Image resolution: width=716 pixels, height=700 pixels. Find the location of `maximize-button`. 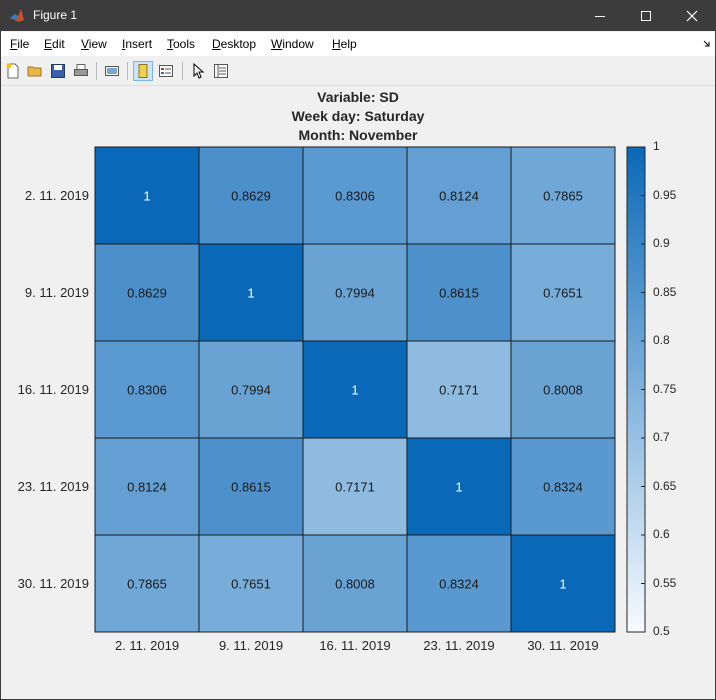

maximize-button is located at coordinates (646, 16).